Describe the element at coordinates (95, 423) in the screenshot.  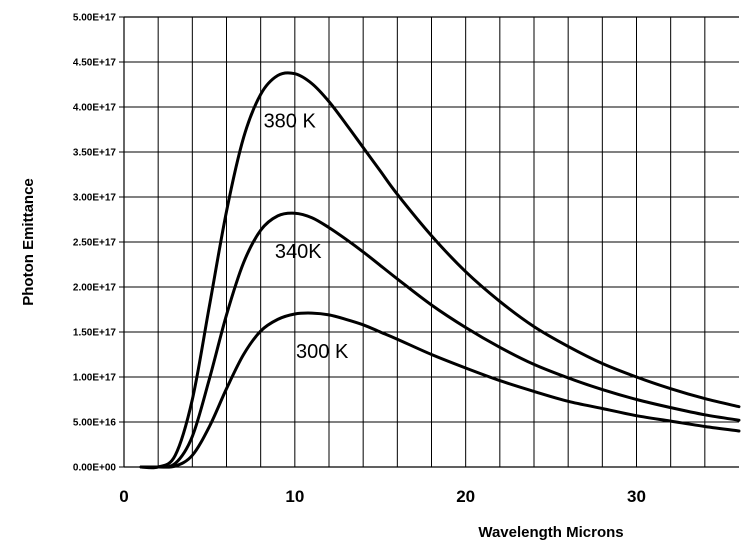
I see `y-tick-label: 5.00E+16` at that location.